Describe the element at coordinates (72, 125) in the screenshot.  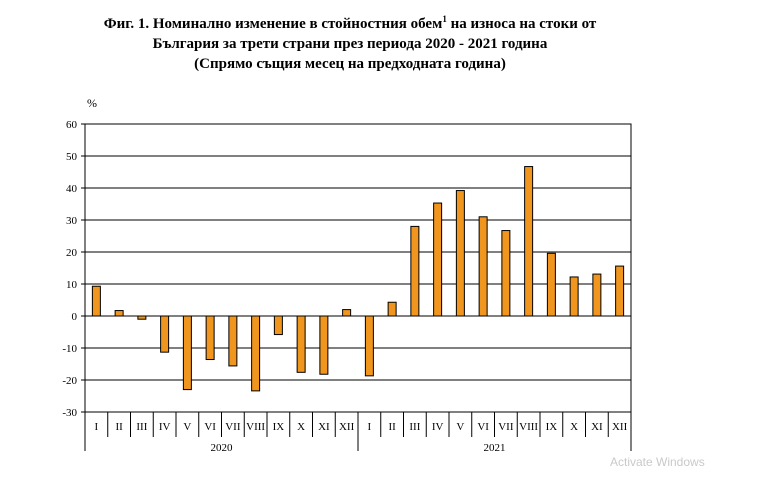
I see `y-tick-label: 60` at that location.